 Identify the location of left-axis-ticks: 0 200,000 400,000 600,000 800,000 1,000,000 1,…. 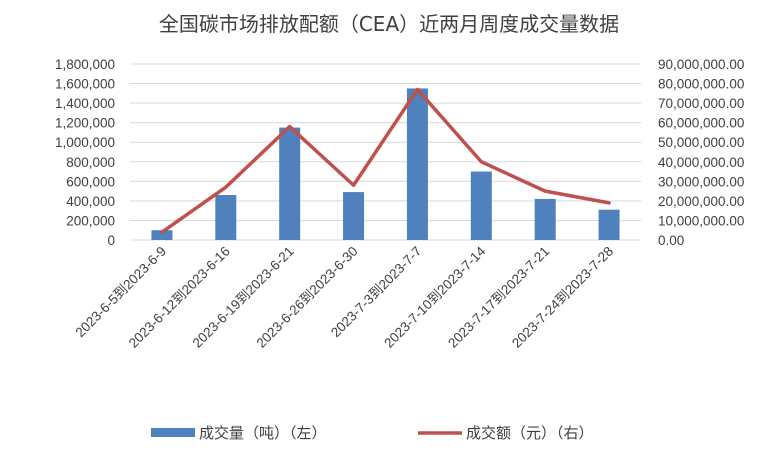
(85, 152).